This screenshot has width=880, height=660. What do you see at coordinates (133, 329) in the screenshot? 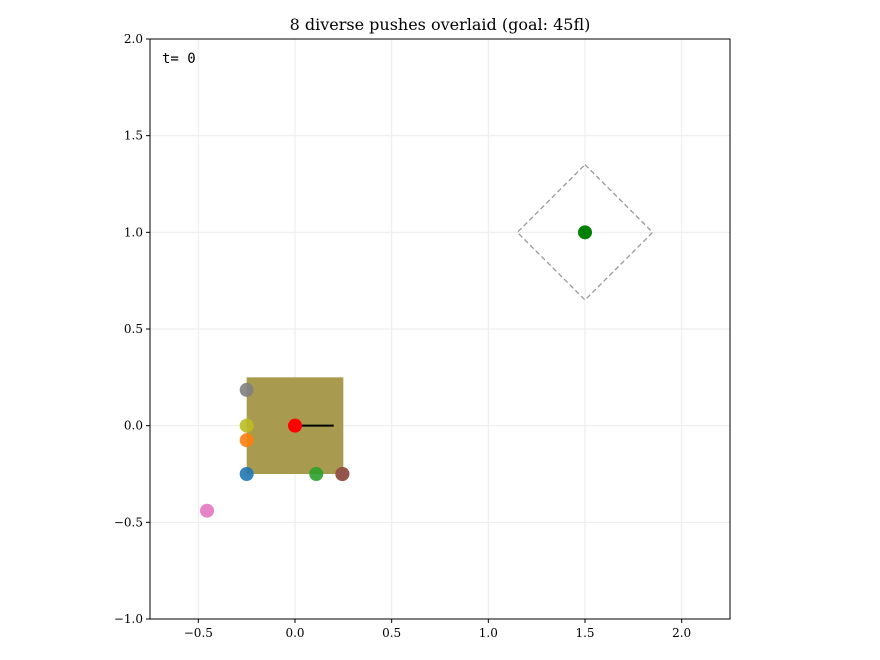
I see `y-tick-label: 0.5` at bounding box center [133, 329].